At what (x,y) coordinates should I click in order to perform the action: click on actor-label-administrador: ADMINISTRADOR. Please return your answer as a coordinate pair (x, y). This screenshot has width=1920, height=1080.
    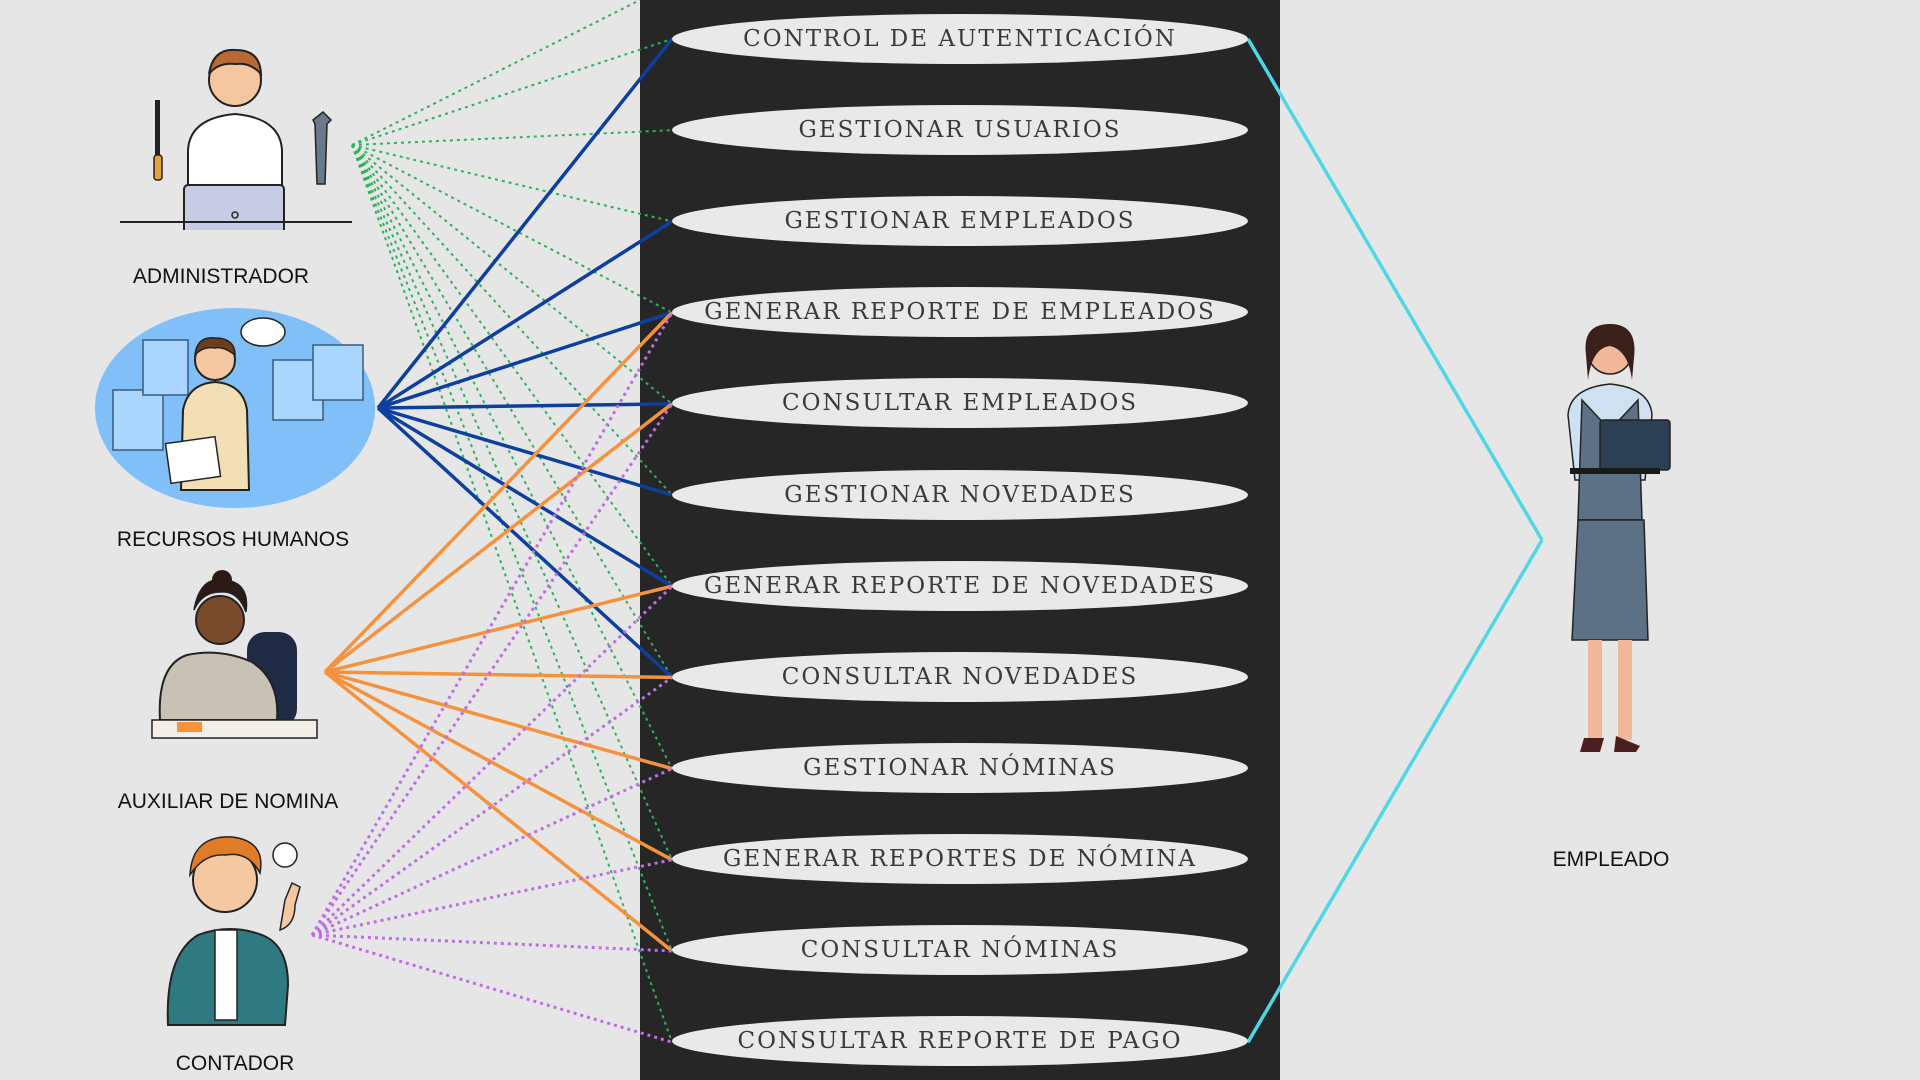
    Looking at the image, I should click on (221, 276).